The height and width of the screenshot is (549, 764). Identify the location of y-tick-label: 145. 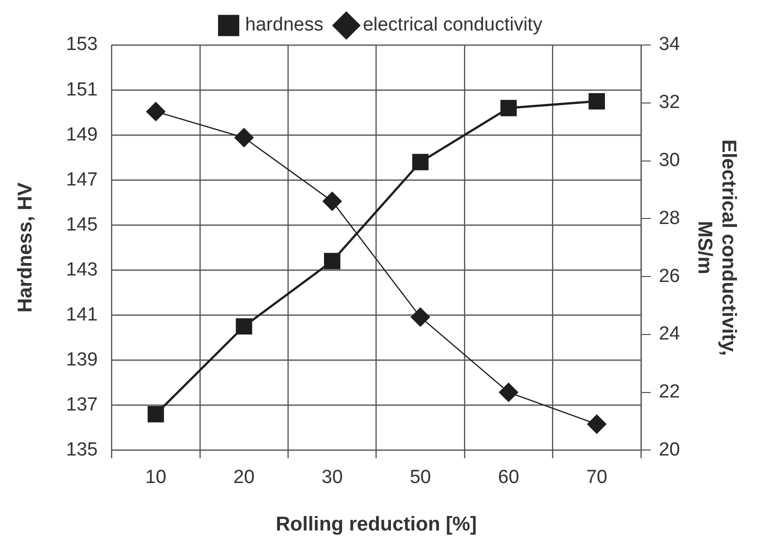
(82, 225).